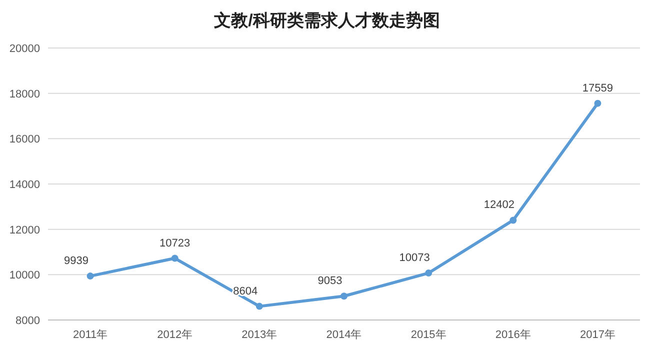 The image size is (654, 349). What do you see at coordinates (260, 335) in the screenshot?
I see `x-tick-label: 2013年` at bounding box center [260, 335].